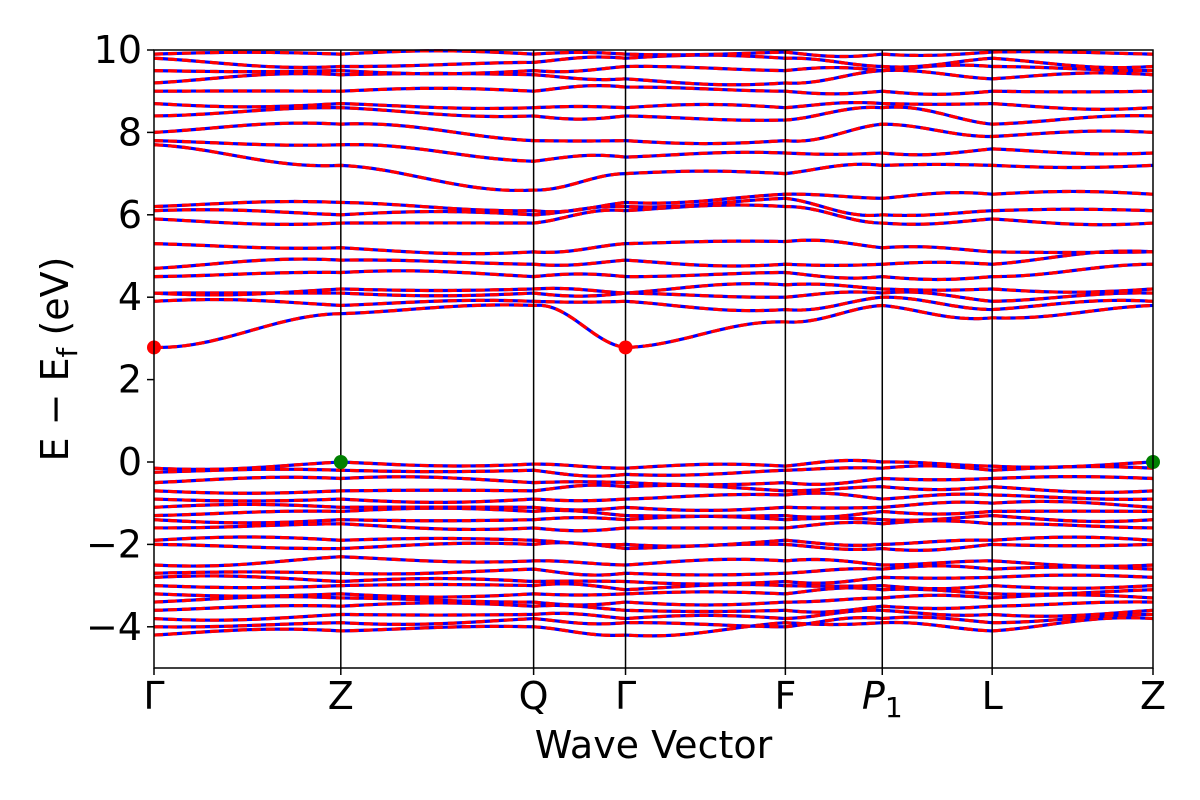  I want to click on band-1-spin-down, so click(653, 620).